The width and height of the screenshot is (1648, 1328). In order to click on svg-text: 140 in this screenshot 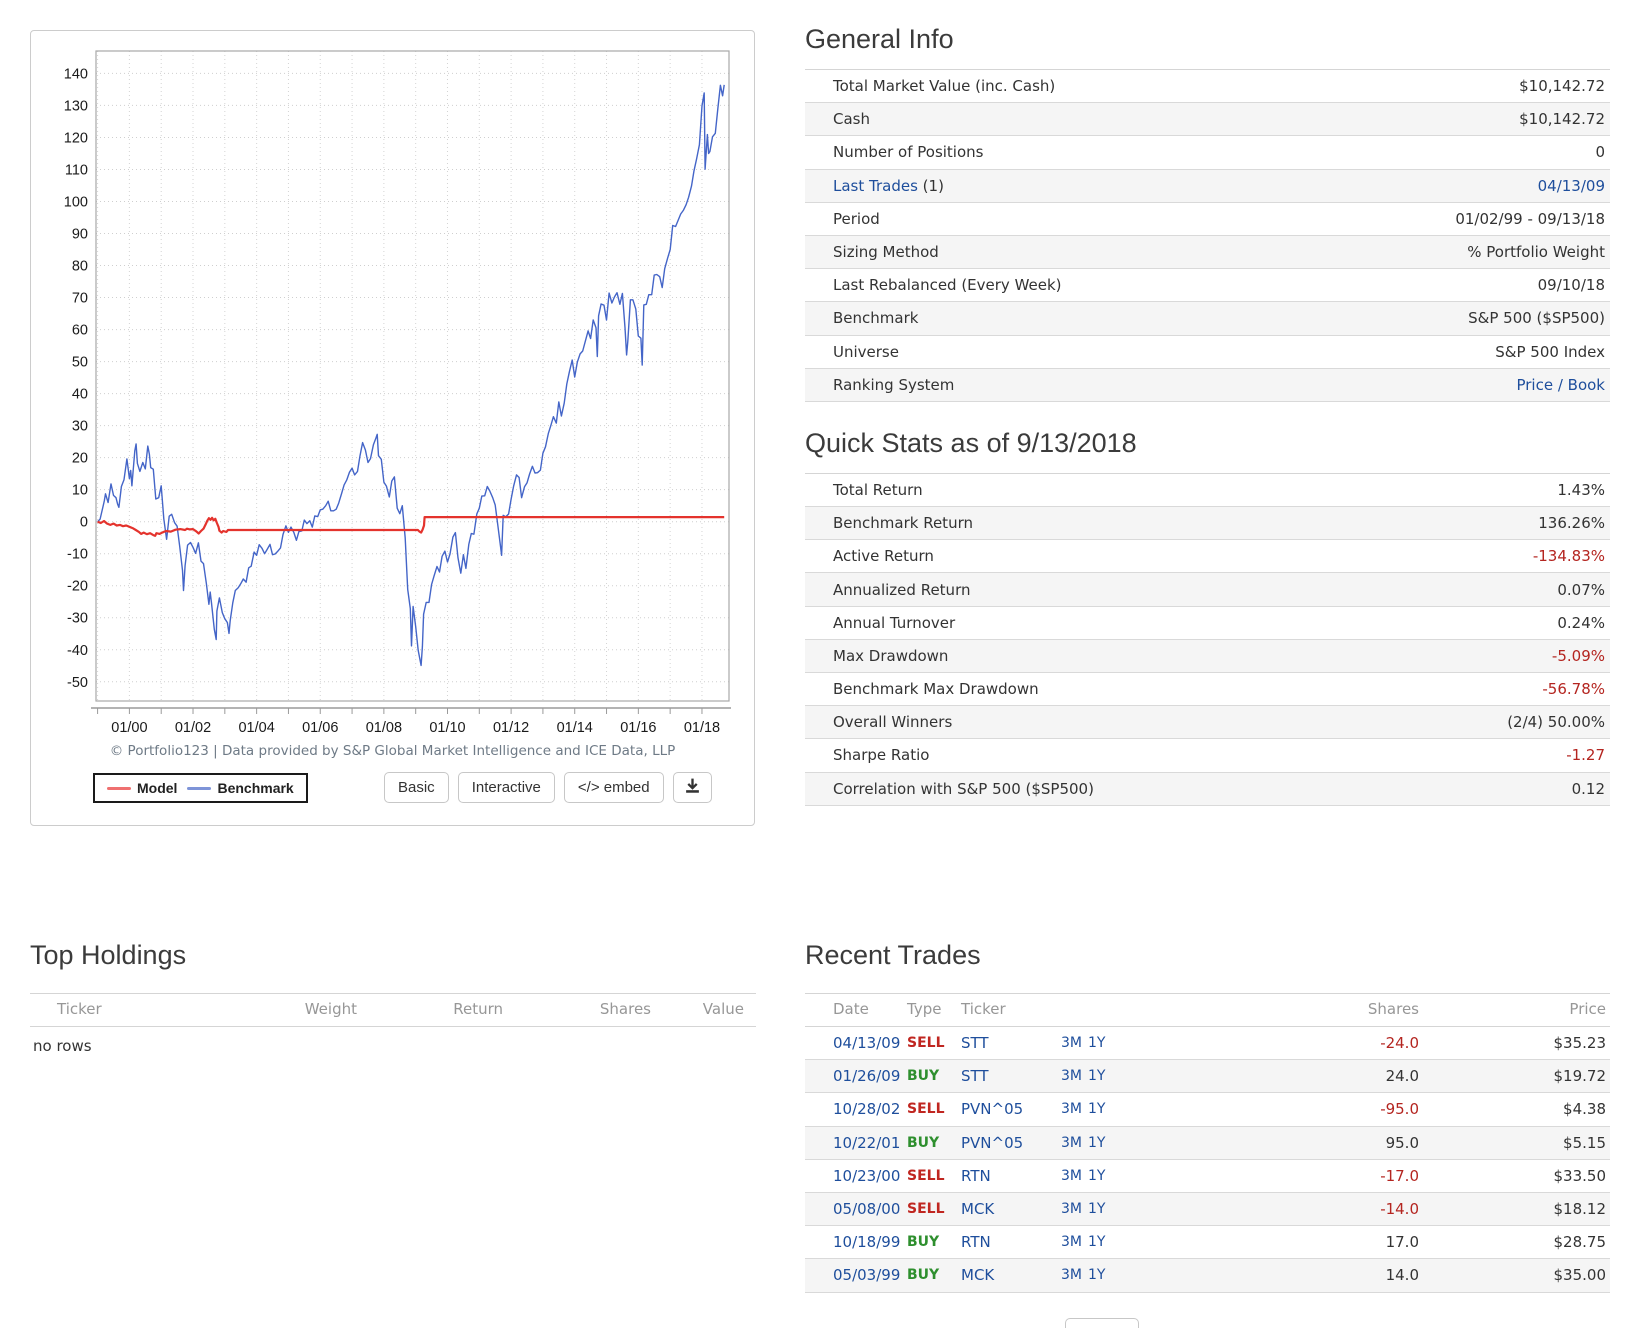, I will do `click(76, 74)`.